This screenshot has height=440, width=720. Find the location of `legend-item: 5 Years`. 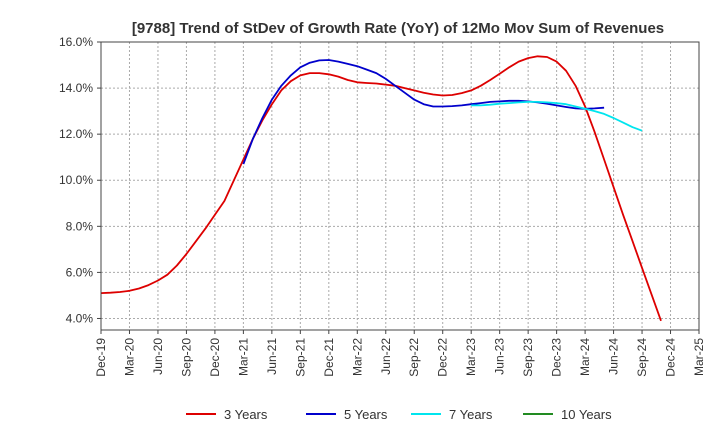

legend-item: 5 Years is located at coordinates (347, 414).